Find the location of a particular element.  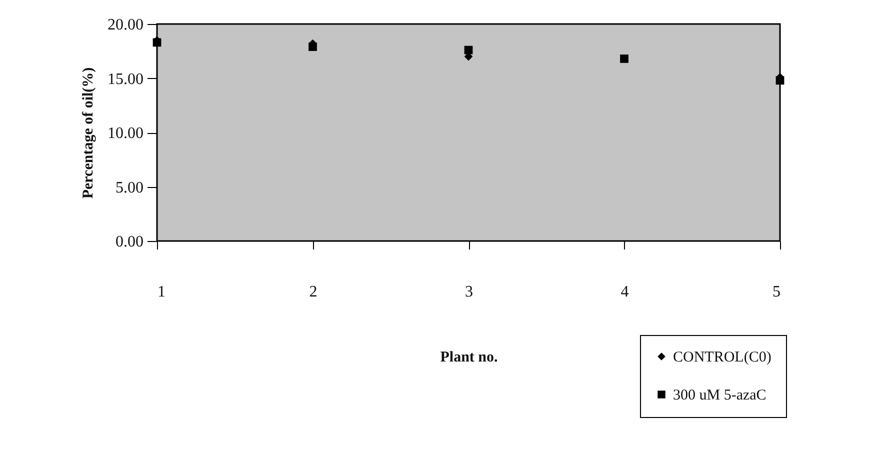

x-tick-label: 2 is located at coordinates (313, 292).